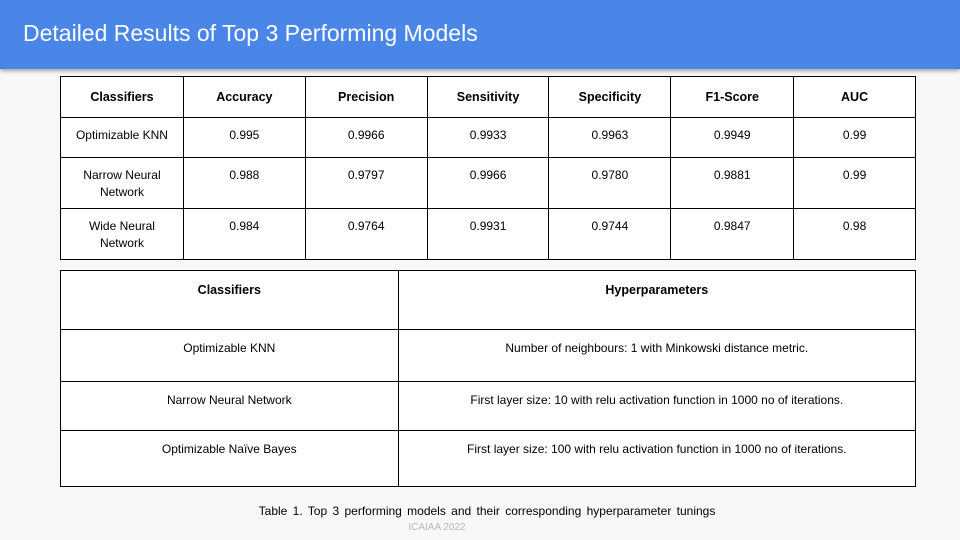  I want to click on header-precision: Precision, so click(366, 97).